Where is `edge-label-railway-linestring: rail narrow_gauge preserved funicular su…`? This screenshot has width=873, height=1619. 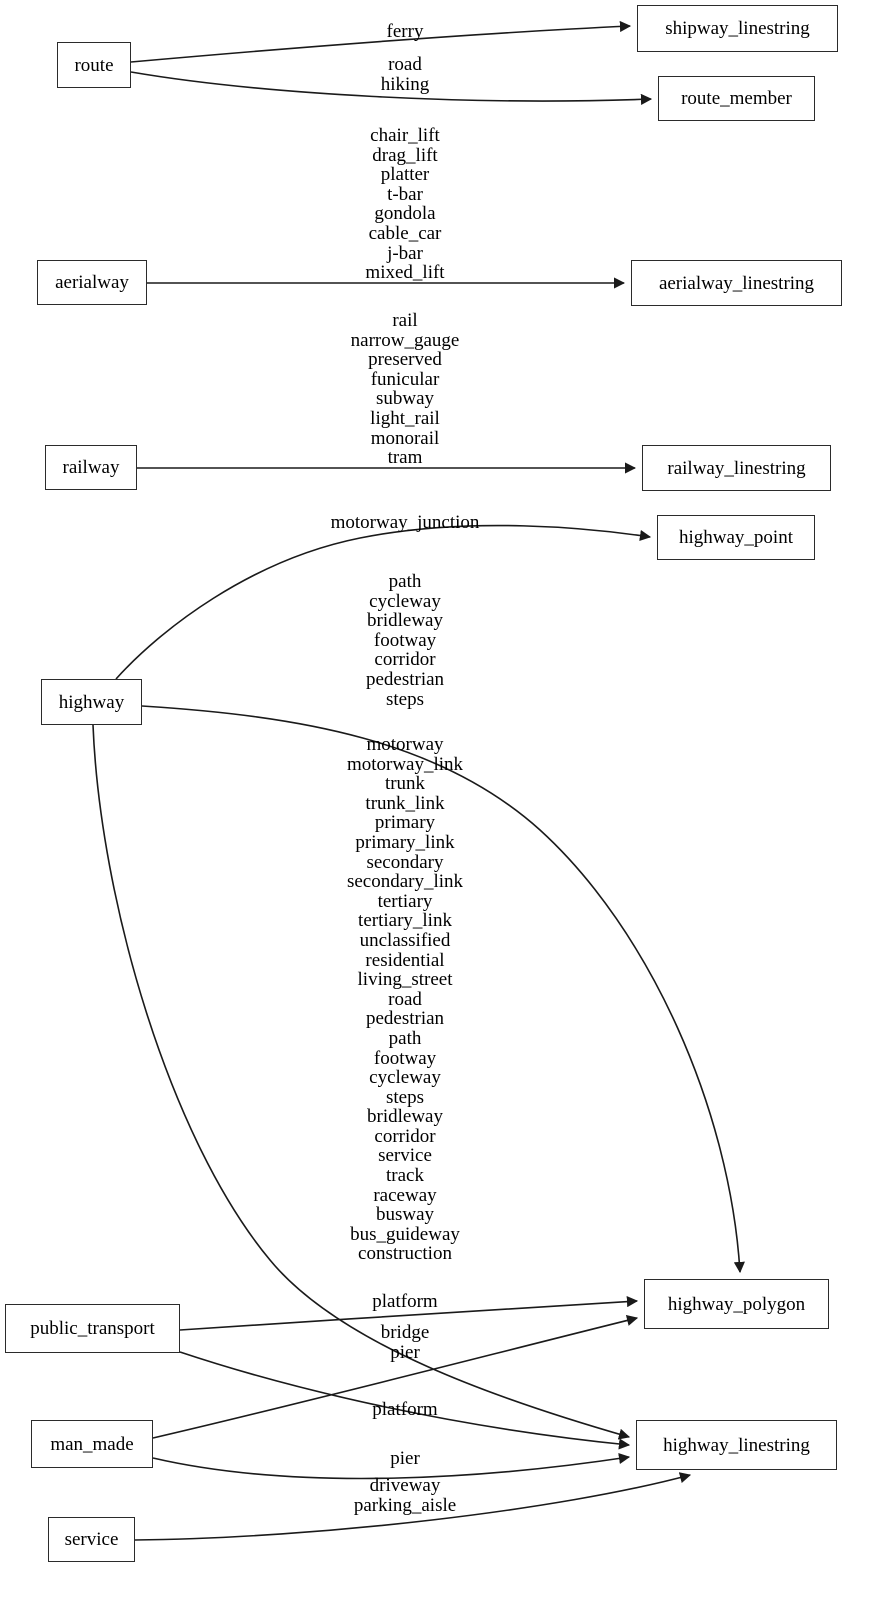
edge-label-railway-linestring: rail narrow_gauge preserved funicular su… is located at coordinates (405, 389).